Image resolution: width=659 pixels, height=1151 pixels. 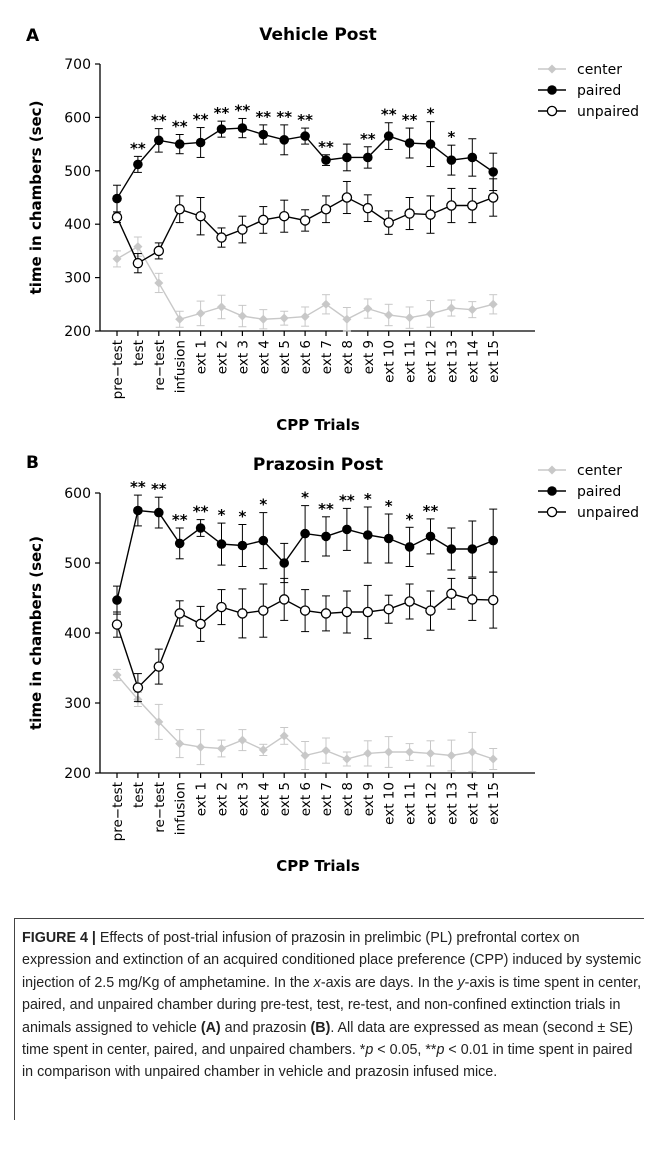 I want to click on x-axis-label: CPP Trials, so click(x=318, y=866).